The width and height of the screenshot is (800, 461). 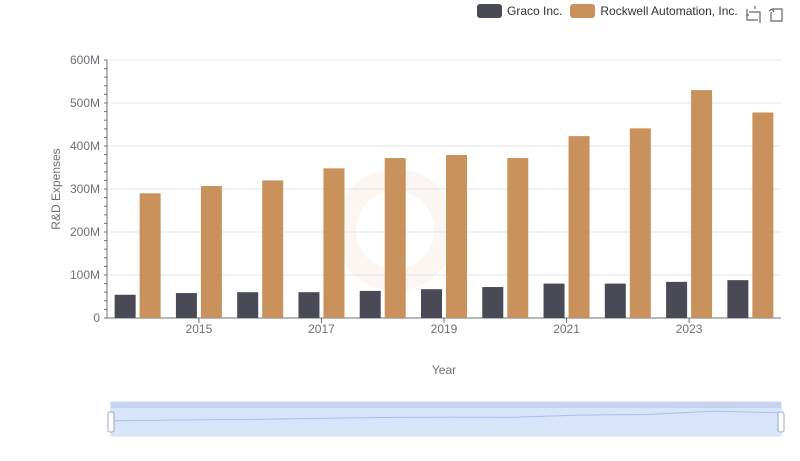 I want to click on legend-item-graco: Graco Inc., so click(x=519, y=11).